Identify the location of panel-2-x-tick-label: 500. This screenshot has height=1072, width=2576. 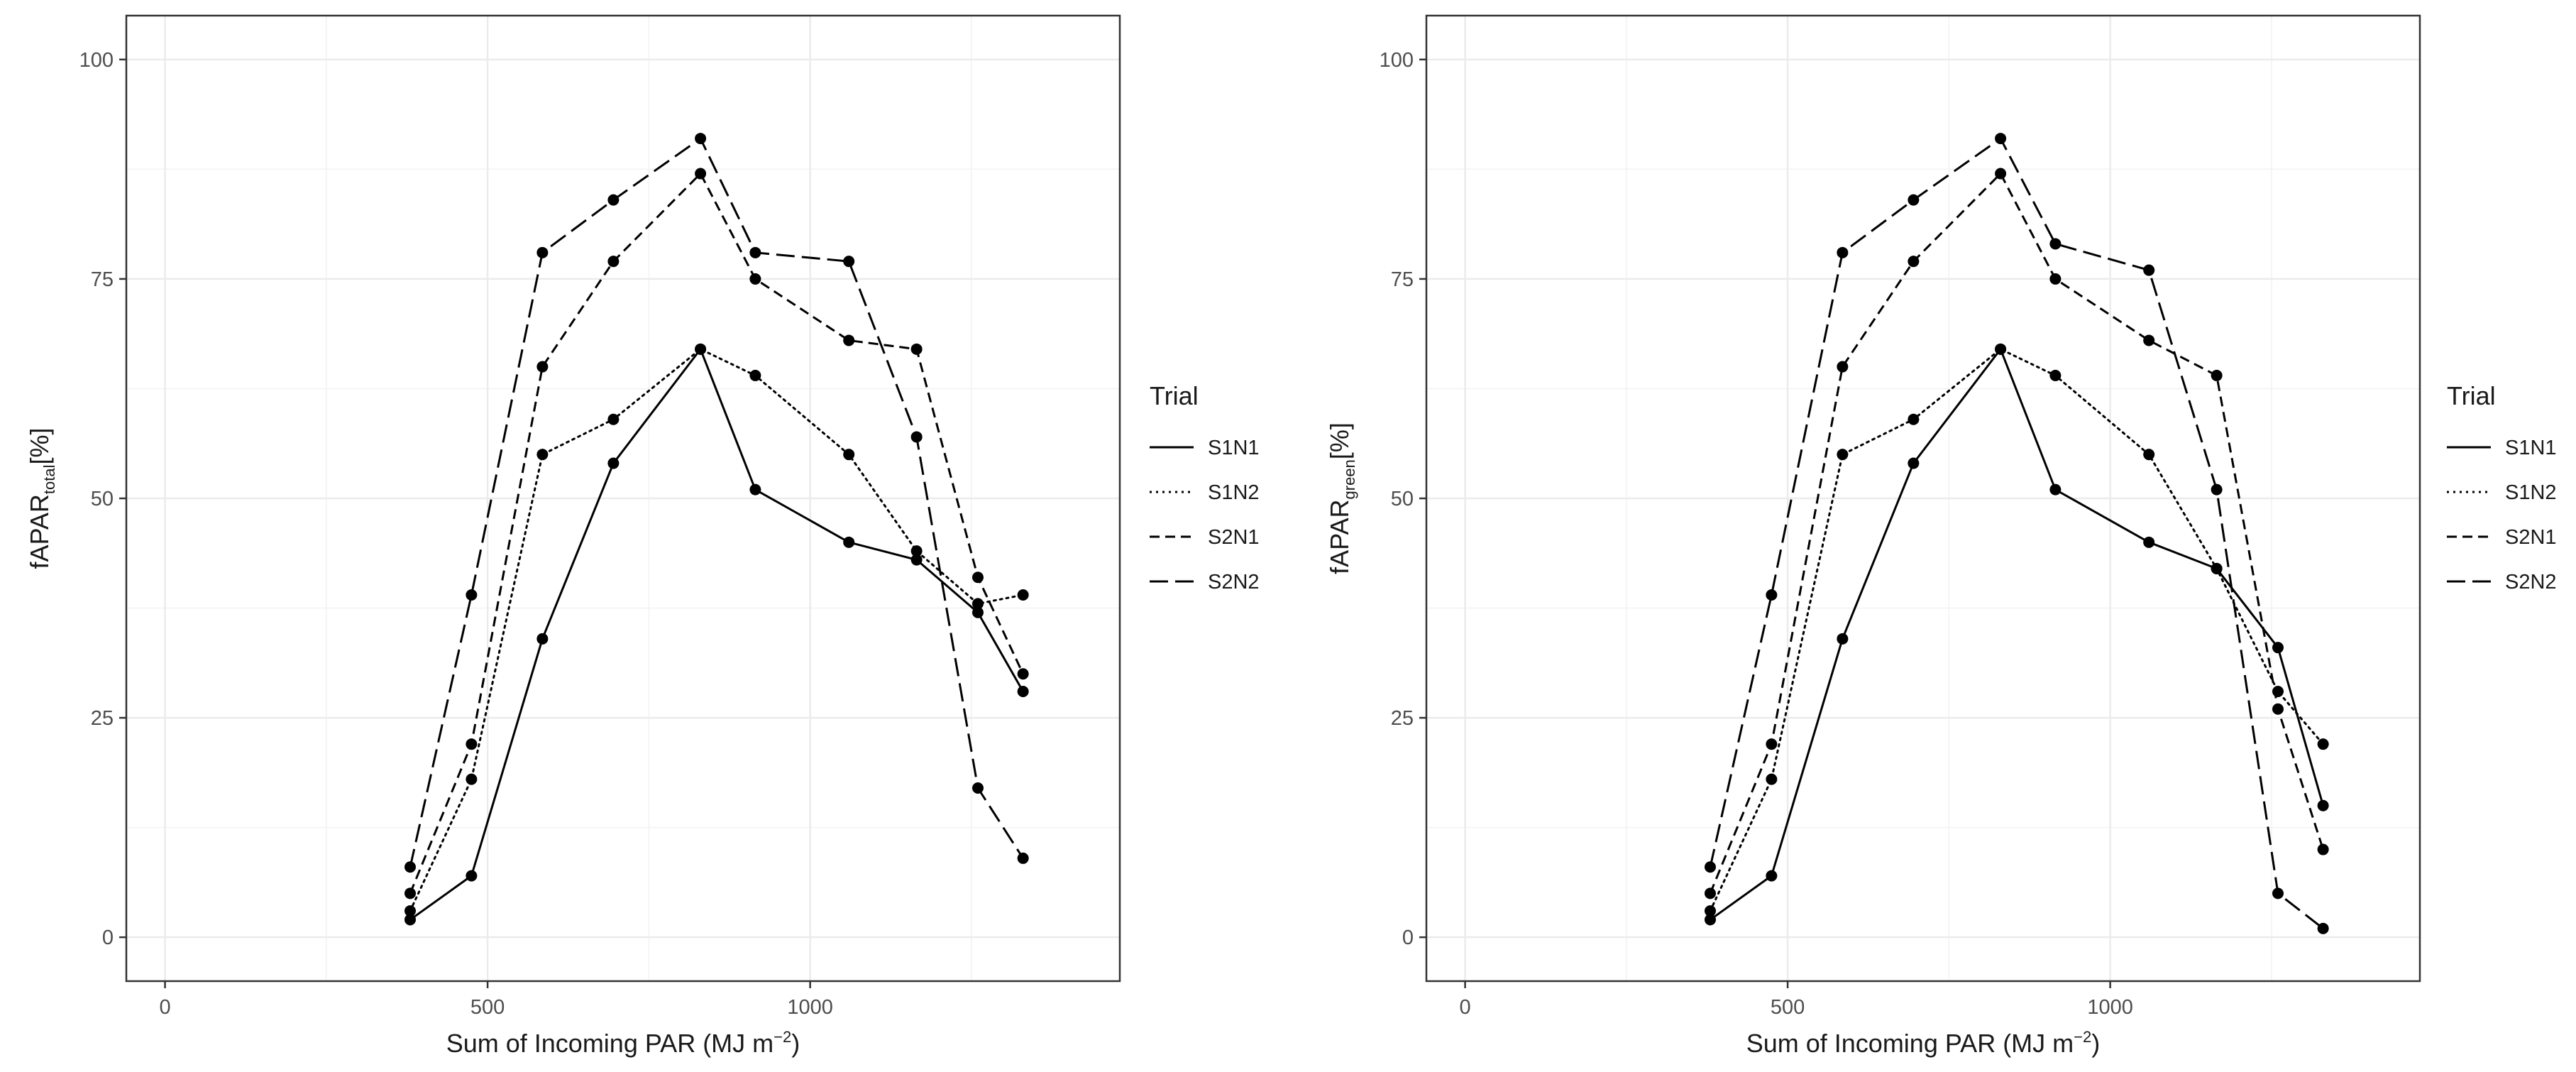
(1788, 1007).